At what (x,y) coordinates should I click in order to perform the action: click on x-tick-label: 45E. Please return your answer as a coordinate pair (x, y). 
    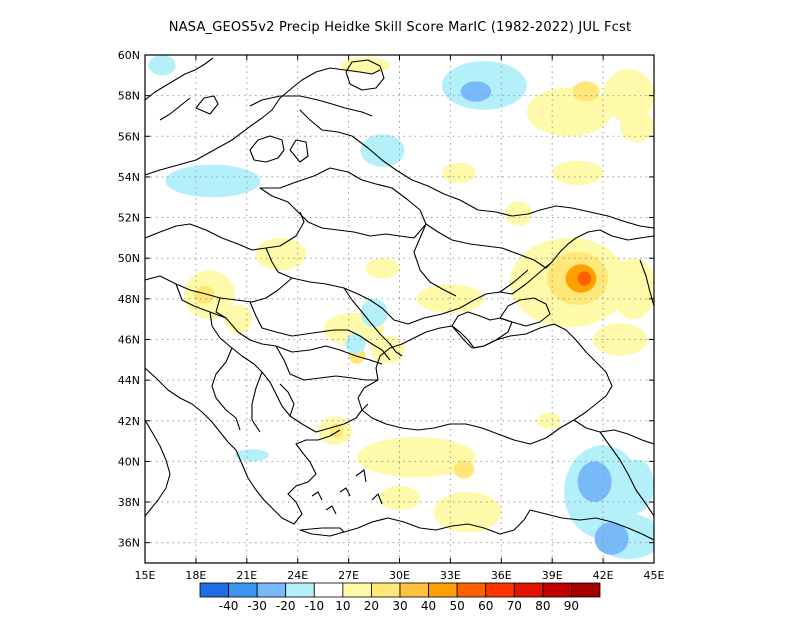
    Looking at the image, I should click on (654, 575).